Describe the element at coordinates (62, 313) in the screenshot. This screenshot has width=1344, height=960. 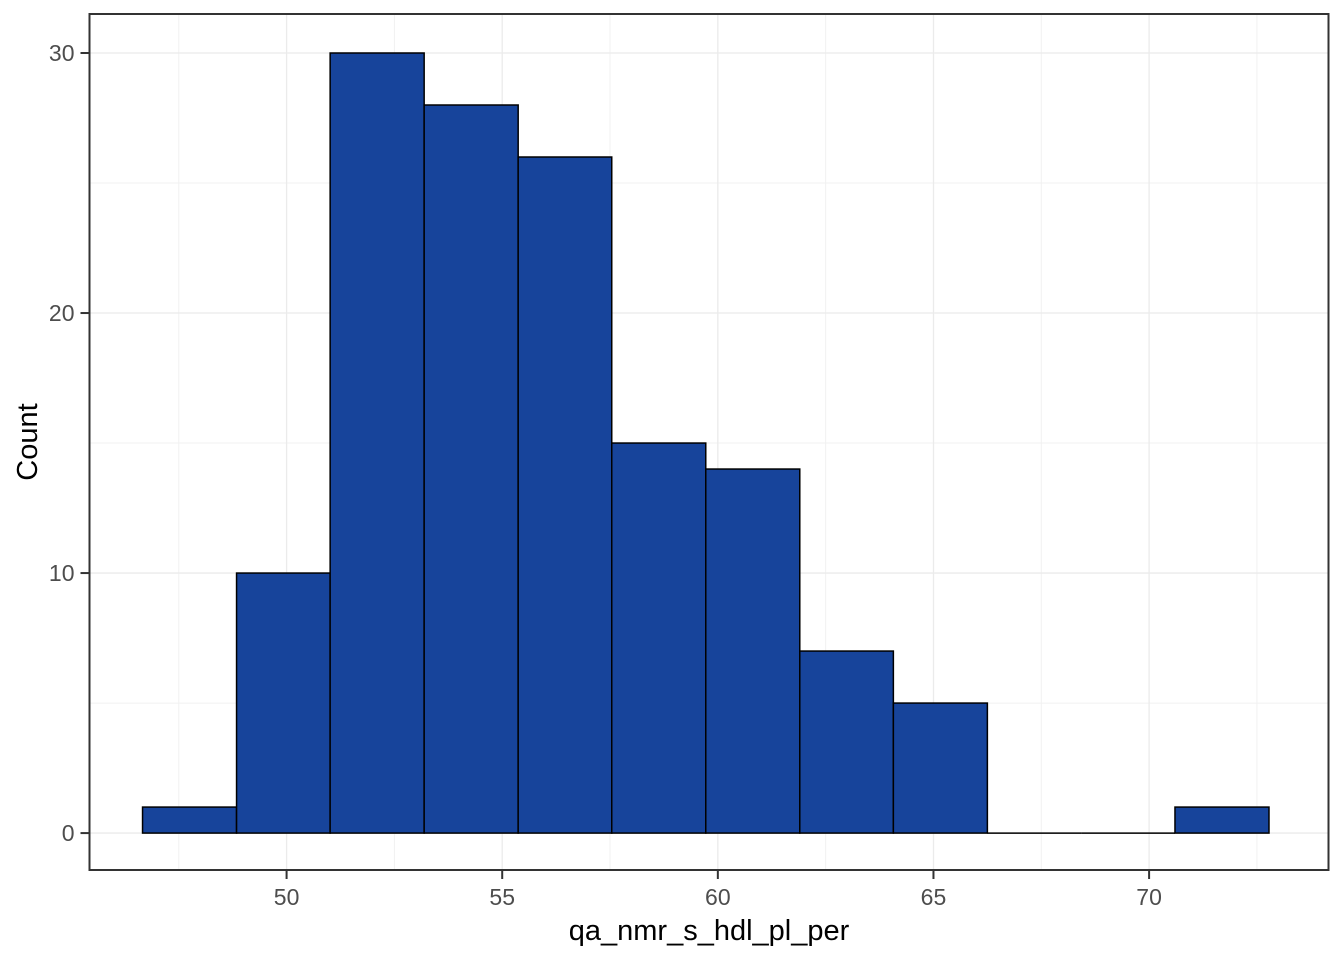
I see `y-tick-label: 20` at that location.